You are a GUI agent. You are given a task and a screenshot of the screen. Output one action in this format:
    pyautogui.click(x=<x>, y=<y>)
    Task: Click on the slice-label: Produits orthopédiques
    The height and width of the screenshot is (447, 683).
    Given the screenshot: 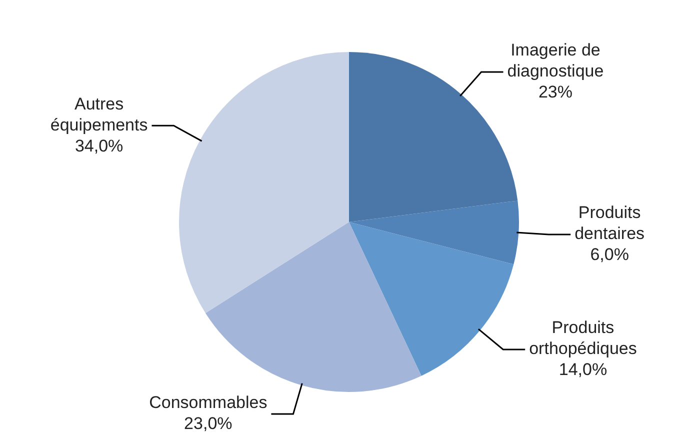 What is the action you would take?
    pyautogui.click(x=583, y=338)
    